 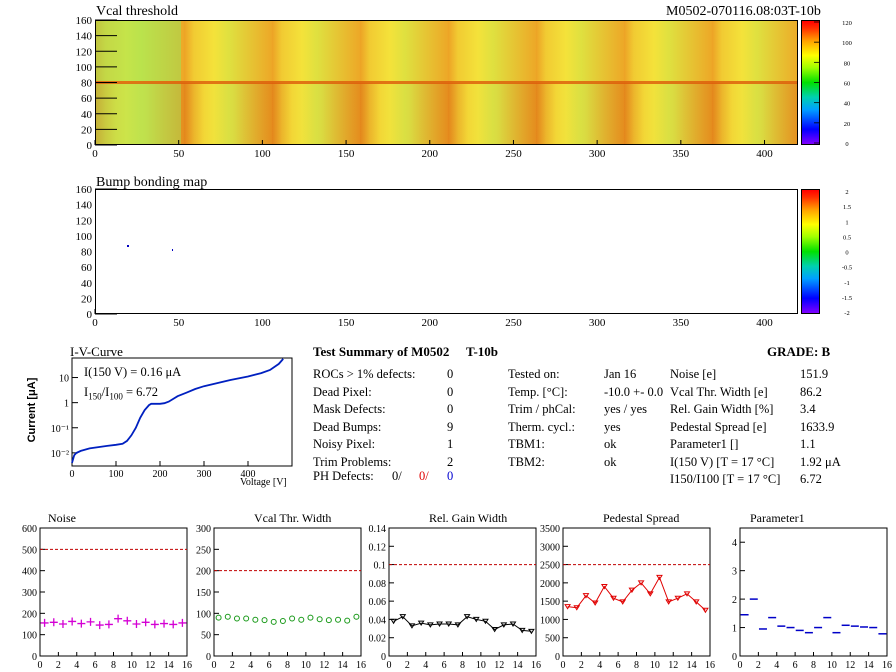 What do you see at coordinates (381, 351) in the screenshot?
I see `summary-title: Test Summary of M0502` at bounding box center [381, 351].